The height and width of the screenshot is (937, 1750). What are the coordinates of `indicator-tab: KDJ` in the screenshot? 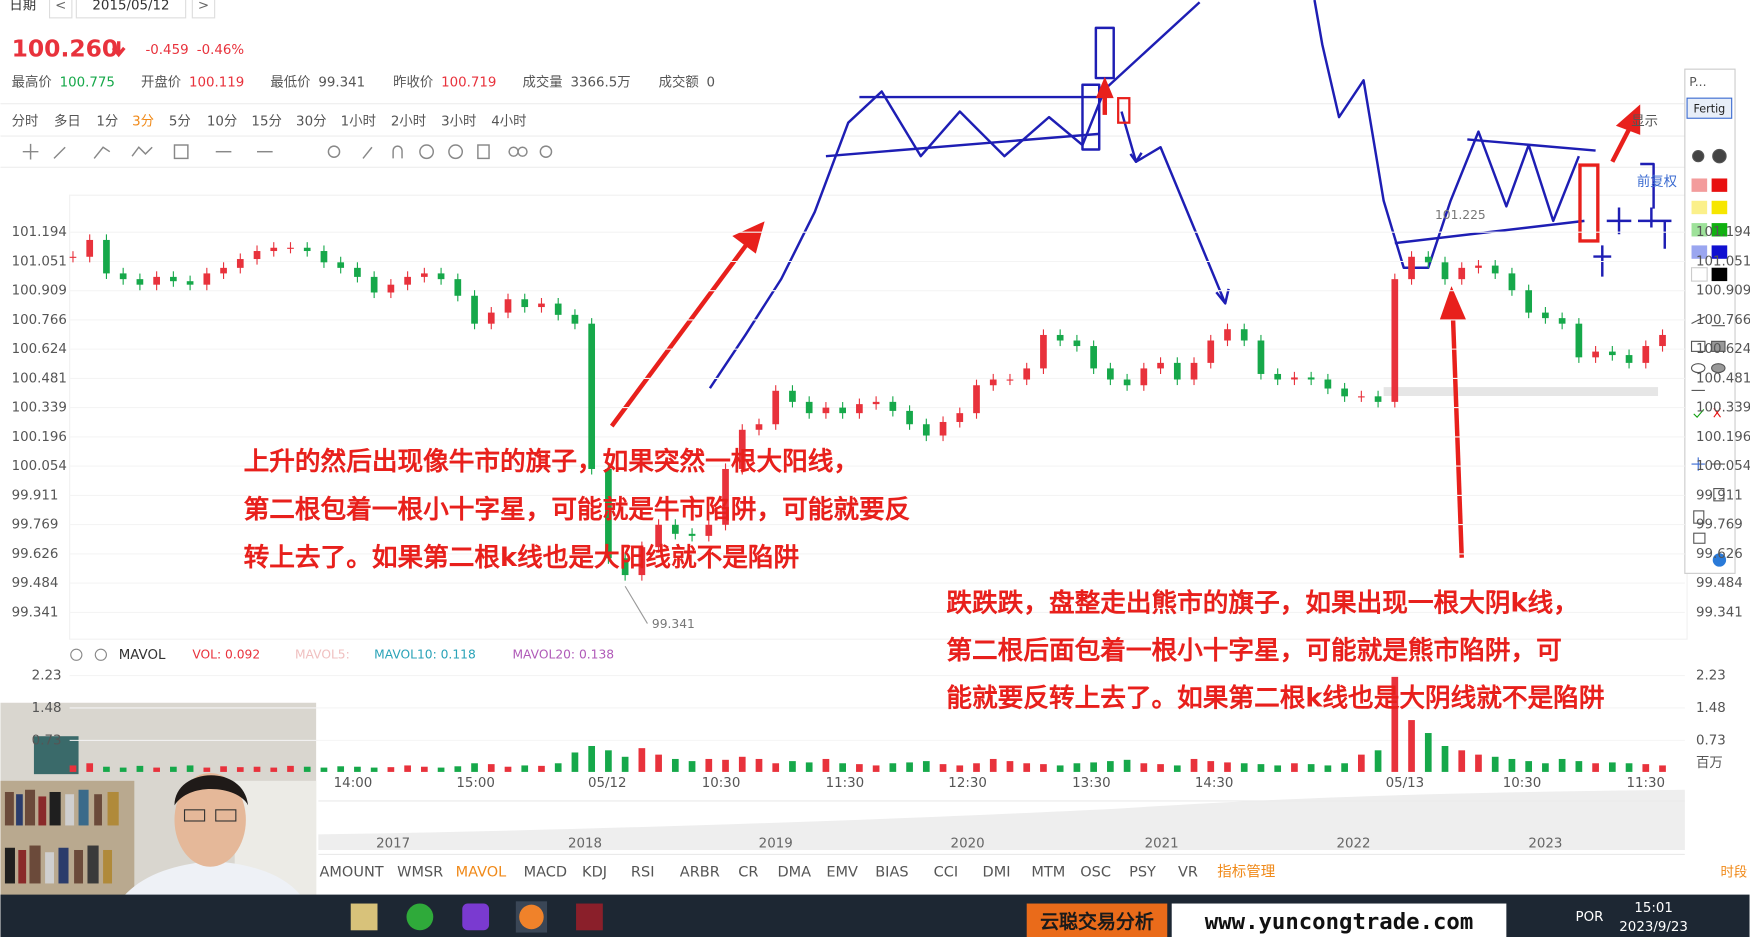 It's located at (594, 872).